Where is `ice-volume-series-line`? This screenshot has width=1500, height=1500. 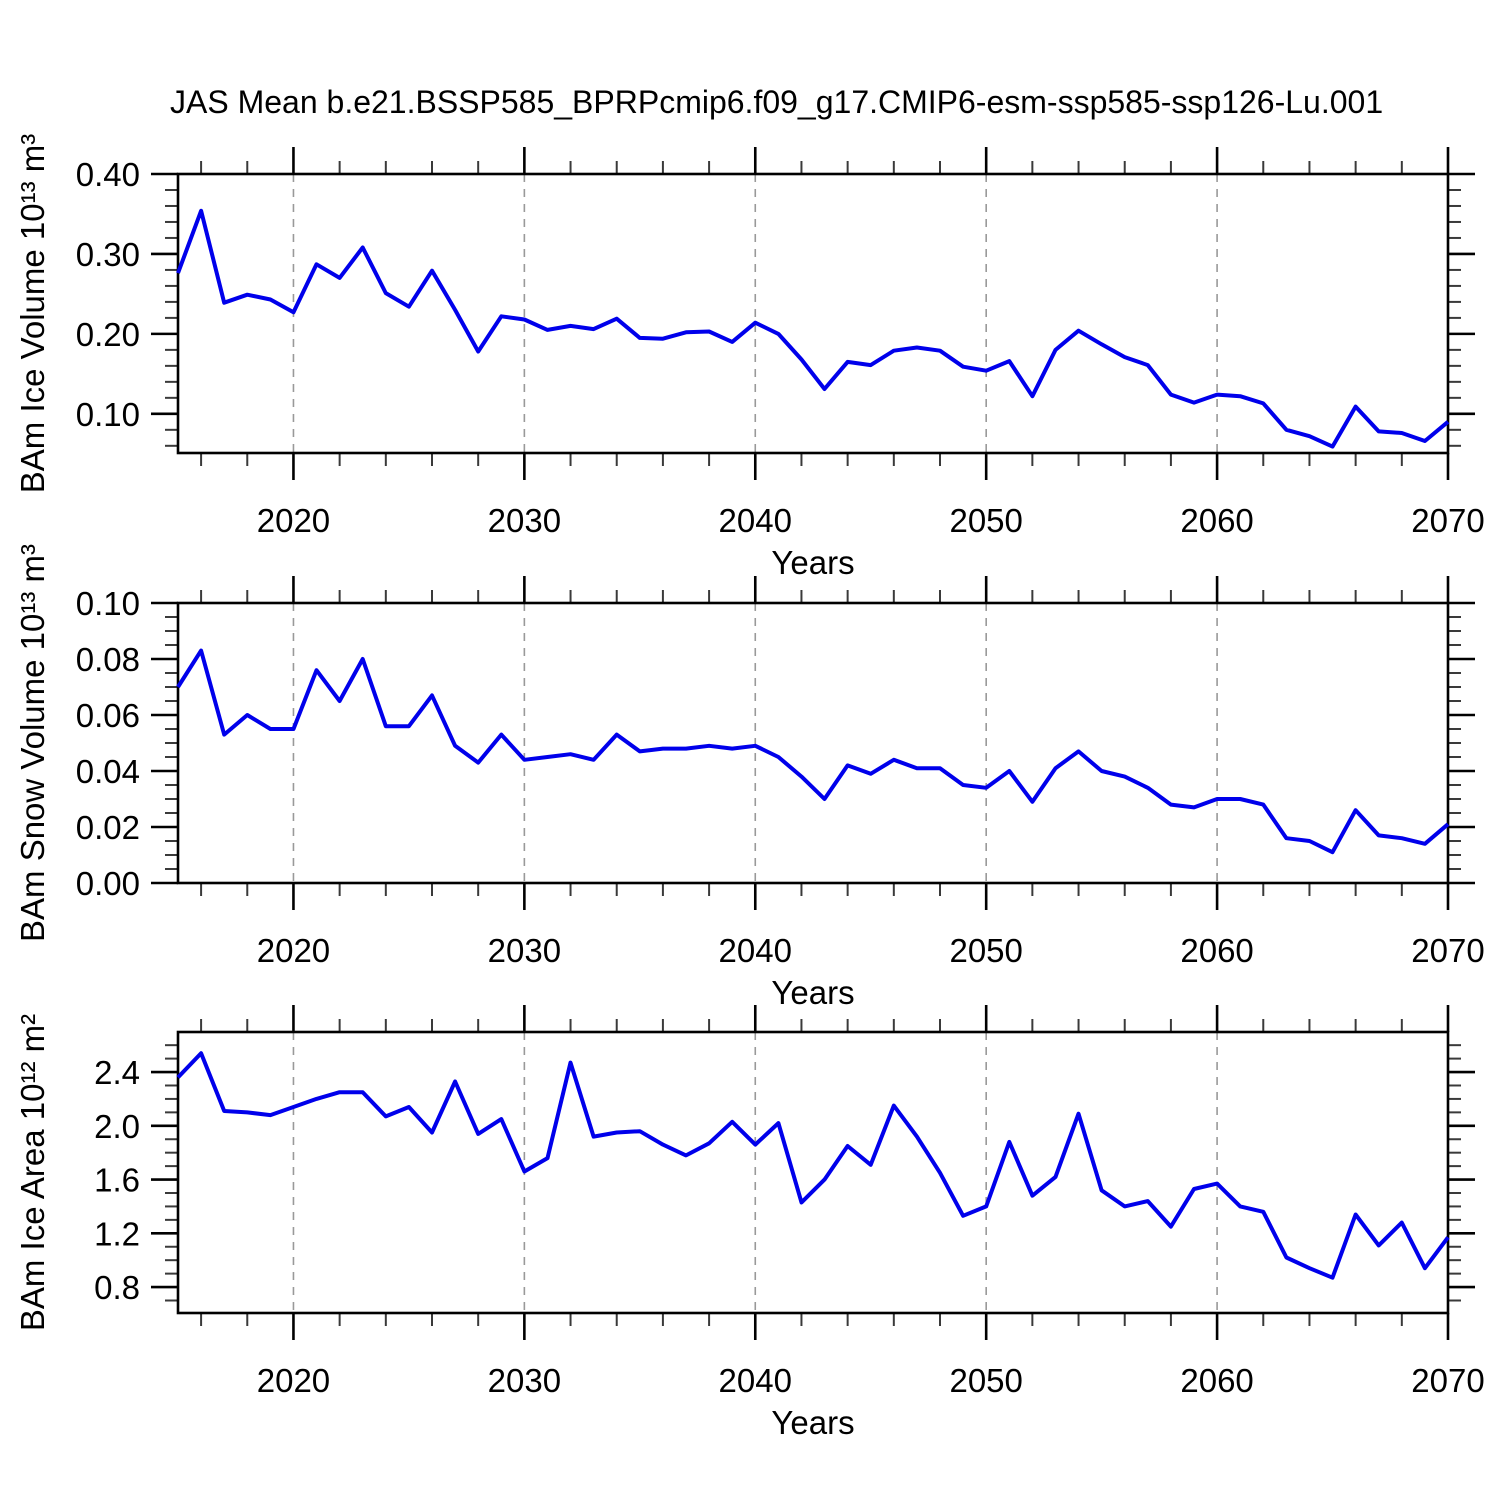 ice-volume-series-line is located at coordinates (813, 328).